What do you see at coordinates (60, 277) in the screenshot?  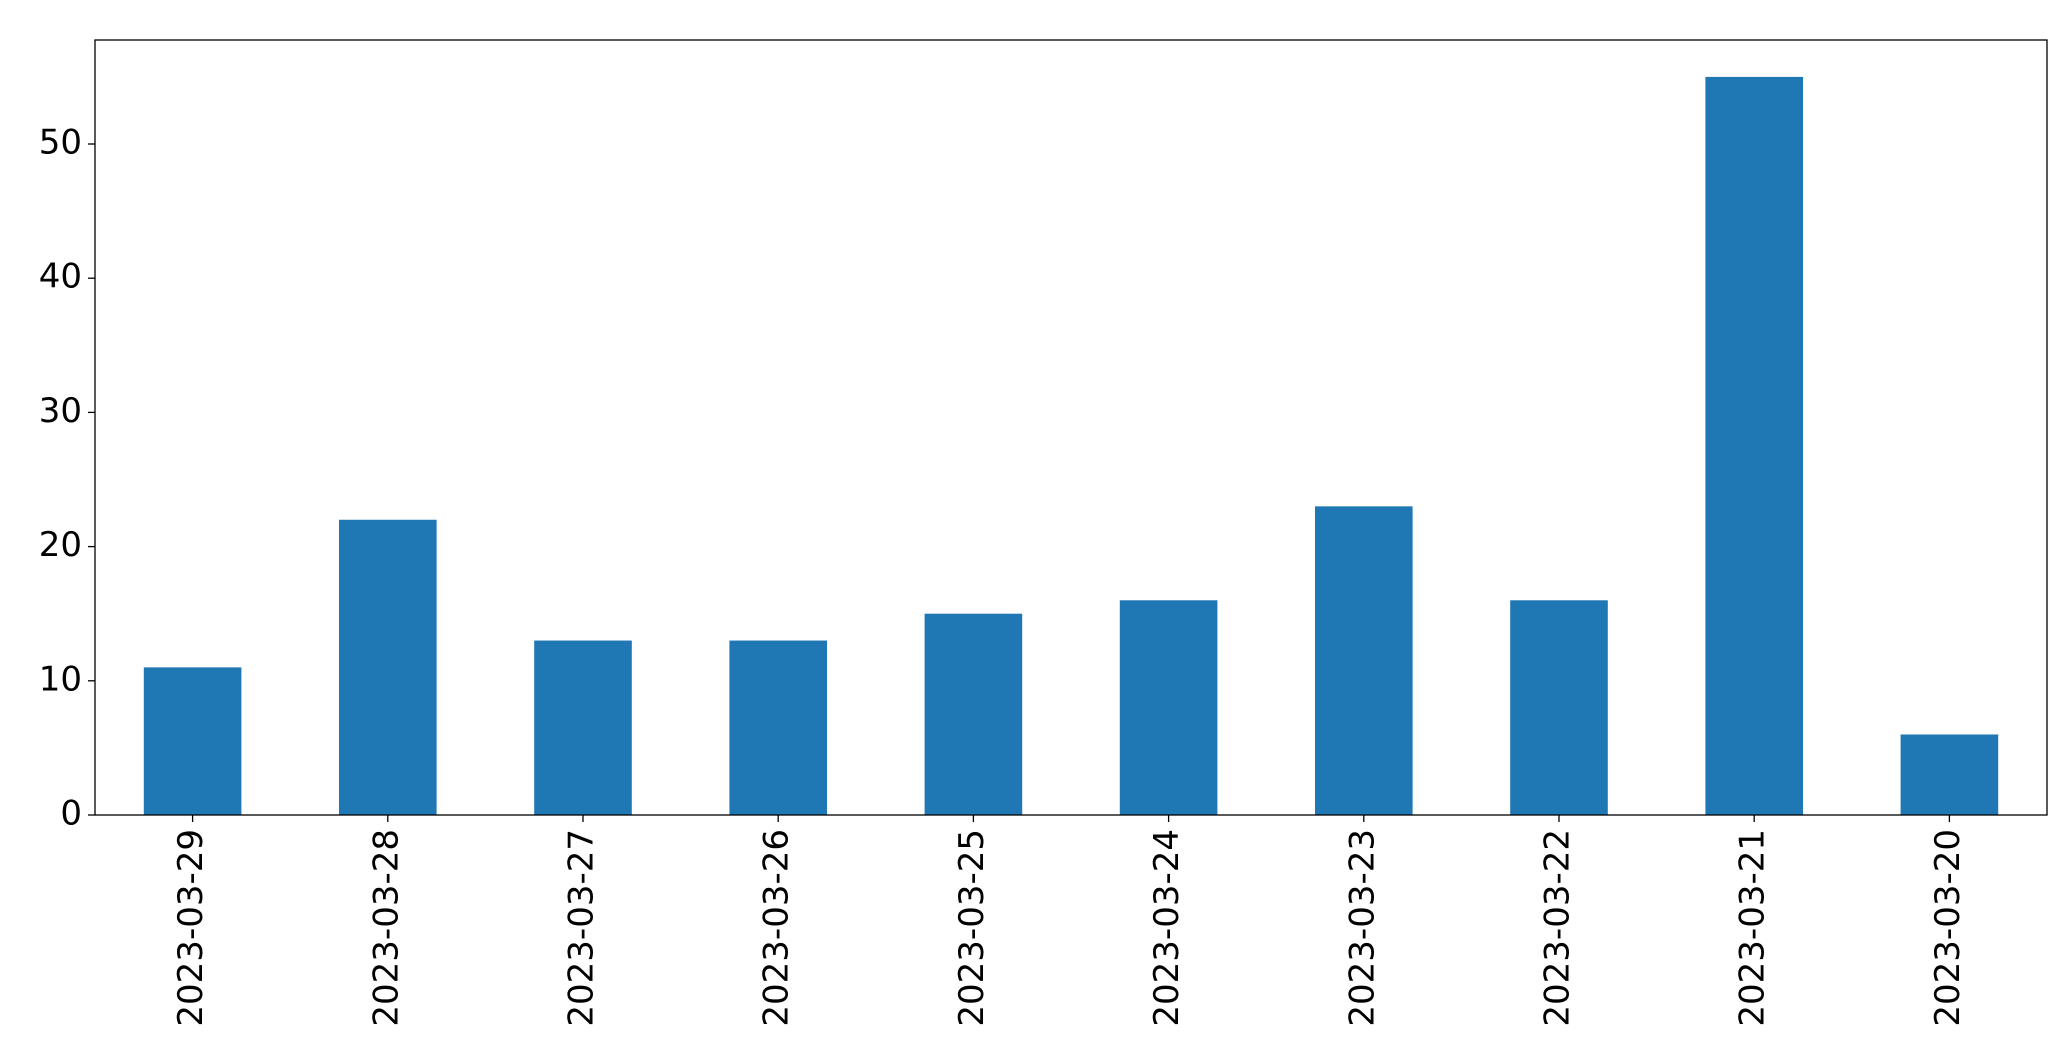 I see `y-tick-label: 40` at bounding box center [60, 277].